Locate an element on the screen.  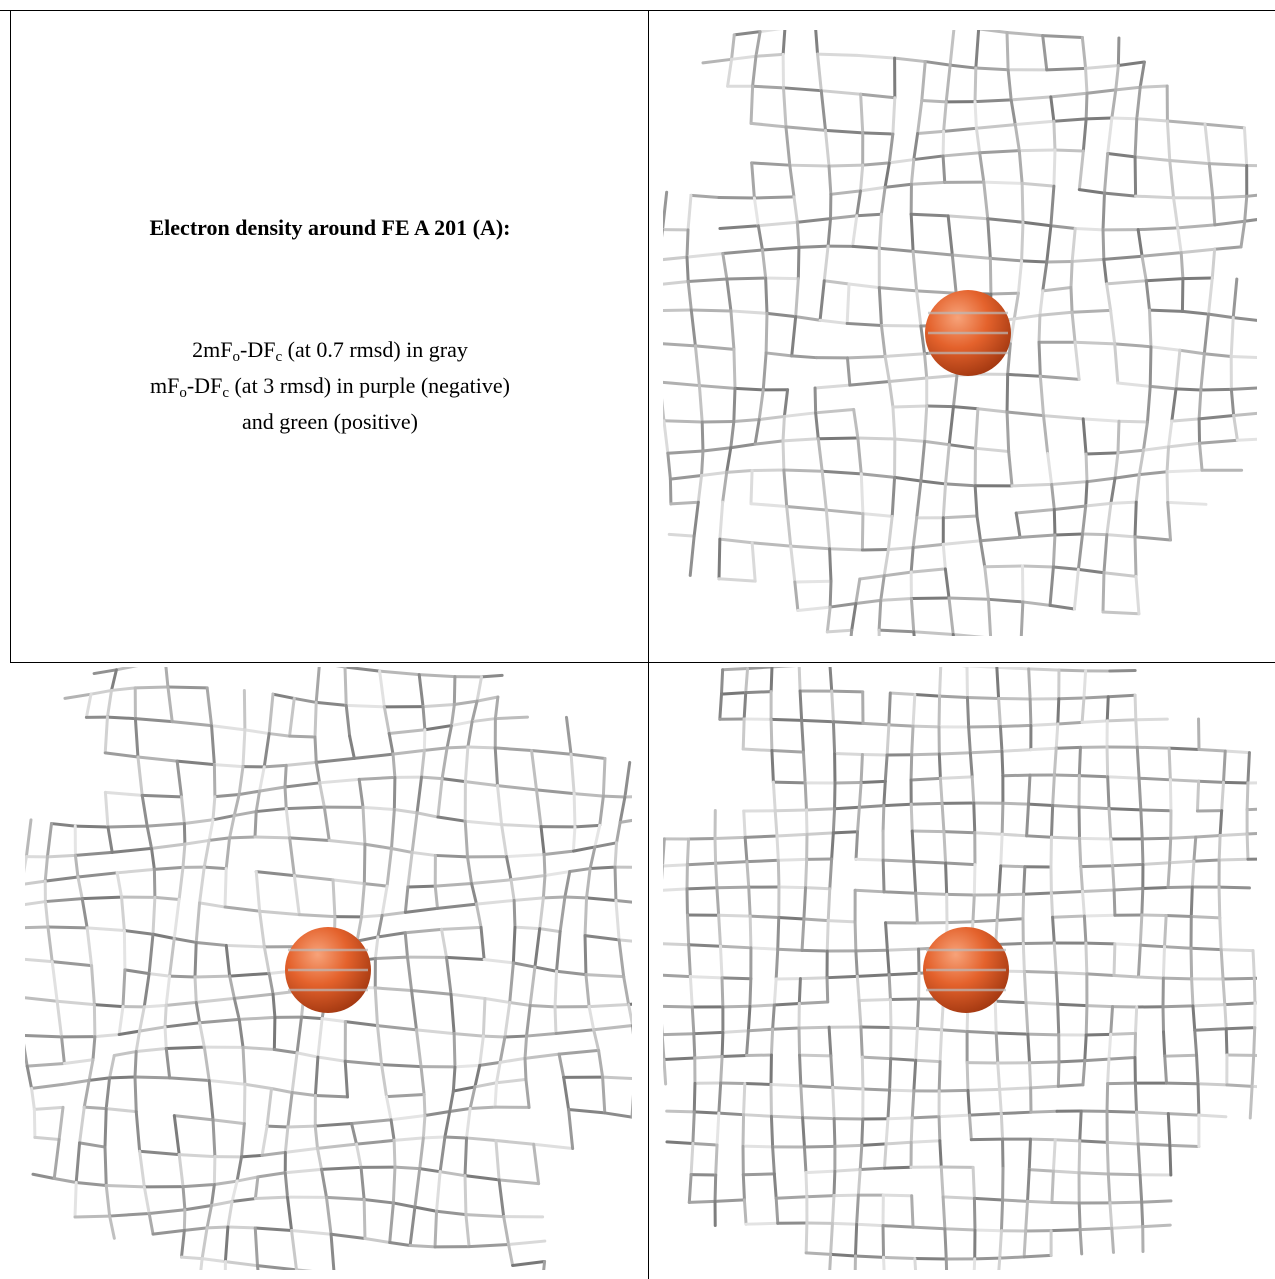
caption-text: (at 0.7 rmsd) in gray is located at coordinates (375, 349).